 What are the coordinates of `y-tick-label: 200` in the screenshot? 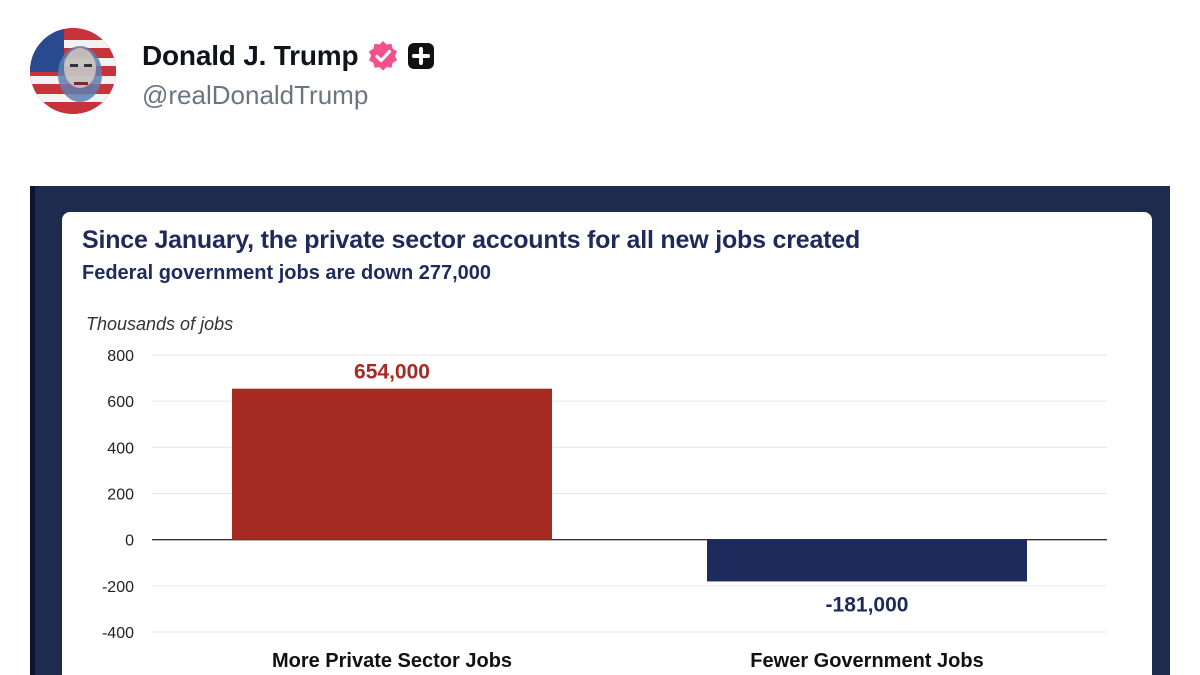 It's located at (120, 495).